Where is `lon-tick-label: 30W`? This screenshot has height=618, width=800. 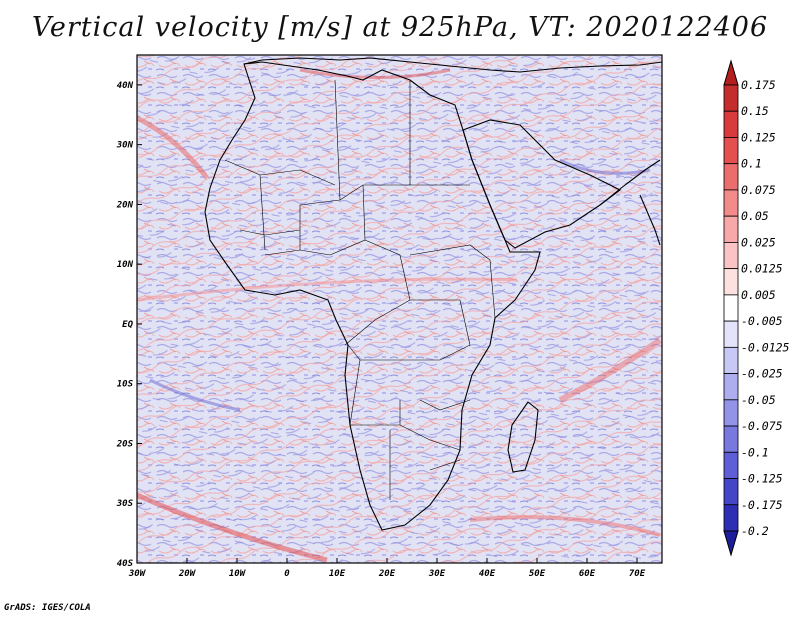 lon-tick-label: 30W is located at coordinates (137, 574).